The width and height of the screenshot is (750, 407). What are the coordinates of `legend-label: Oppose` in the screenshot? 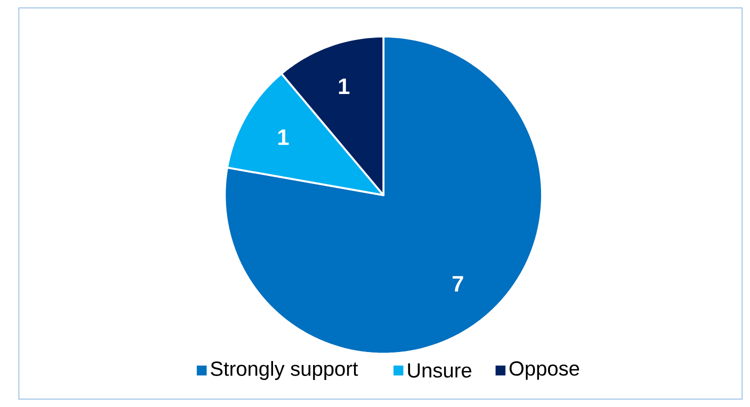 It's located at (545, 370).